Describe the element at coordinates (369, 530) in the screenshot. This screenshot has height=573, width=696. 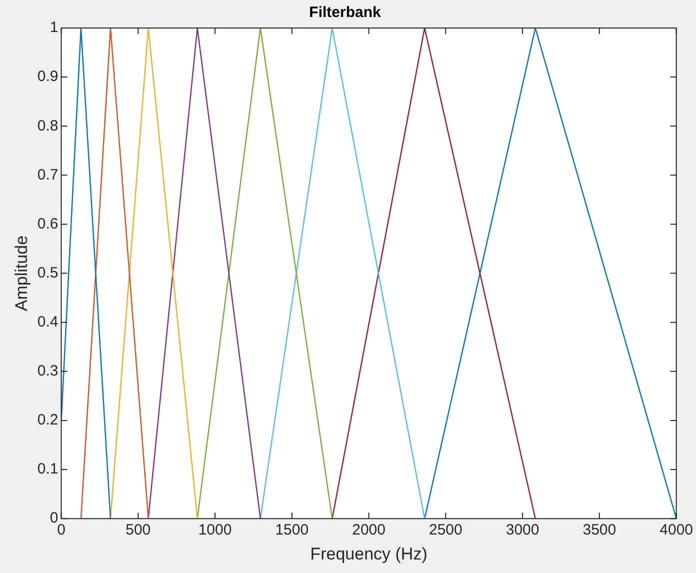
I see `x-tick-label: 2000` at that location.